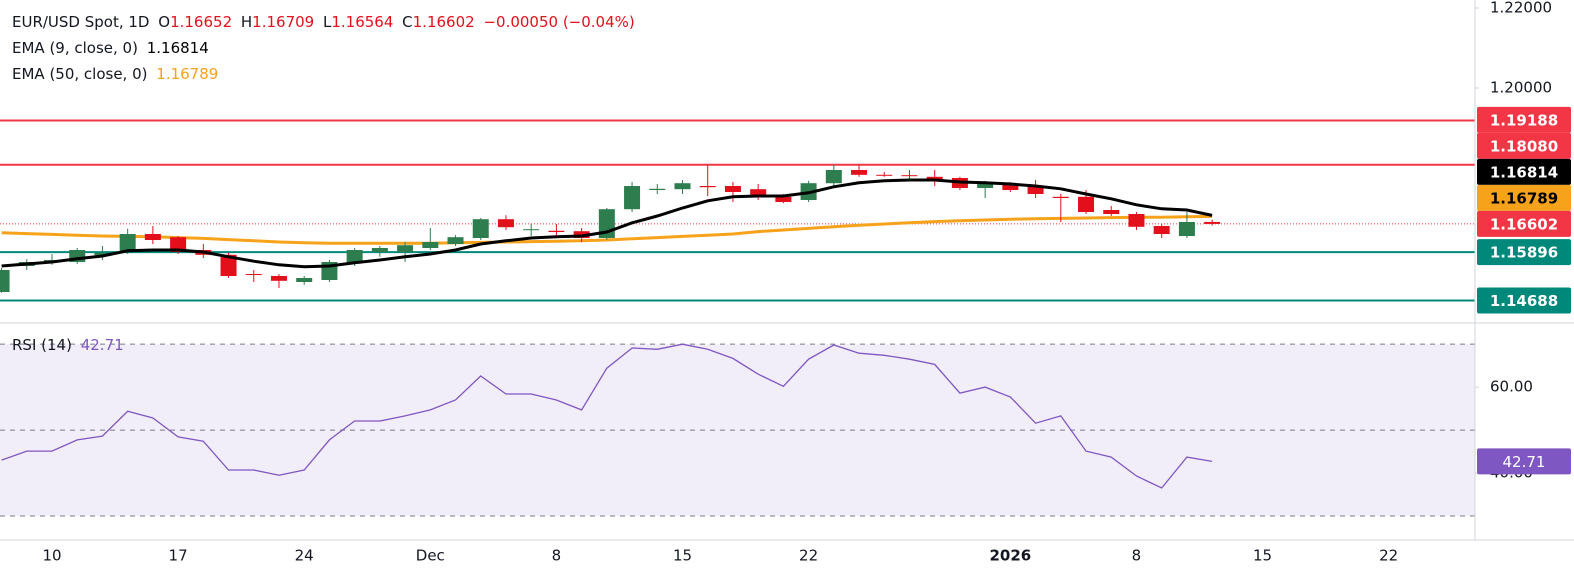 The image size is (1574, 578). Describe the element at coordinates (178, 556) in the screenshot. I see `x-tick-label: 17` at that location.